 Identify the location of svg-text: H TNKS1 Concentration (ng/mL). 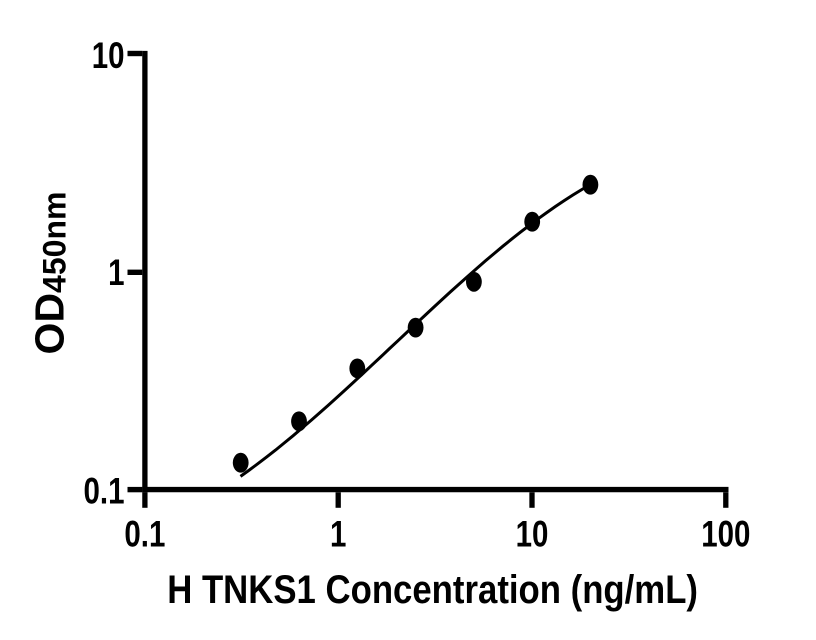
(432, 589).